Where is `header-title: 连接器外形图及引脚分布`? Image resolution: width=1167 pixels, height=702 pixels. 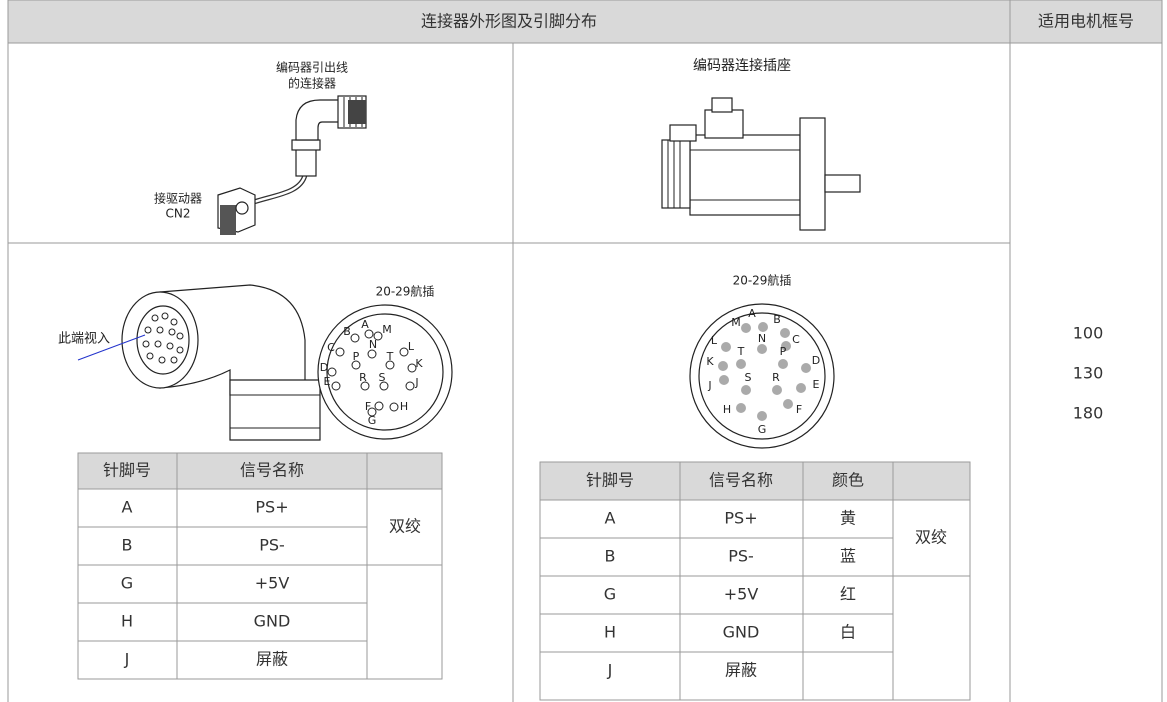 header-title: 连接器外形图及引脚分布 is located at coordinates (509, 21).